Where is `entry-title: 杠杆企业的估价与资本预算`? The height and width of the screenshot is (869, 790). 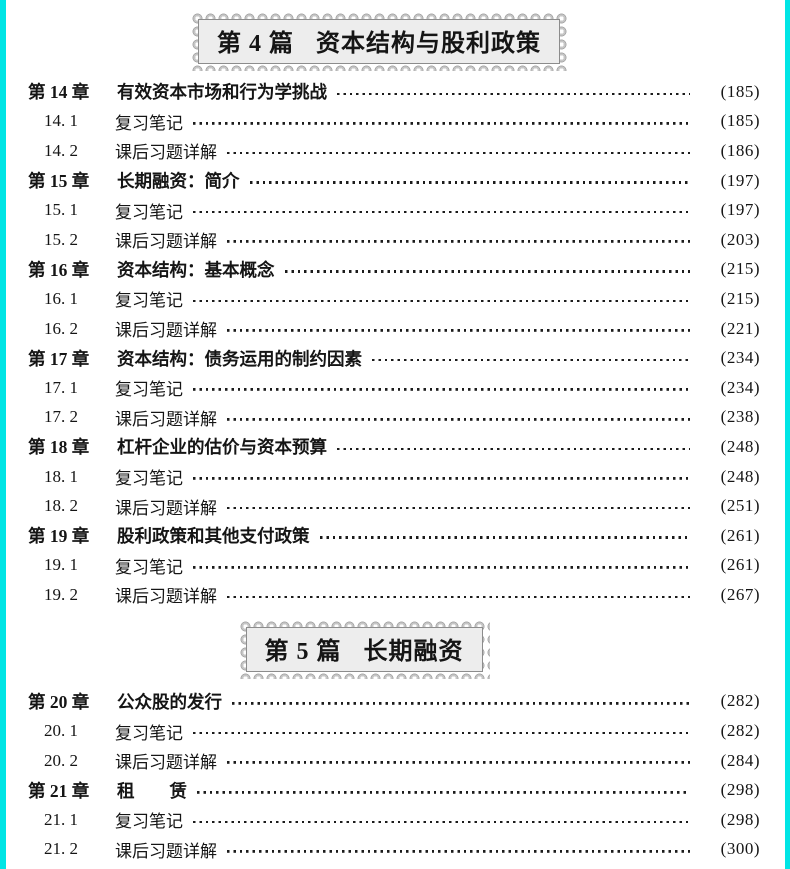
entry-title: 杠杆企业的估价与资本预算 is located at coordinates (222, 447).